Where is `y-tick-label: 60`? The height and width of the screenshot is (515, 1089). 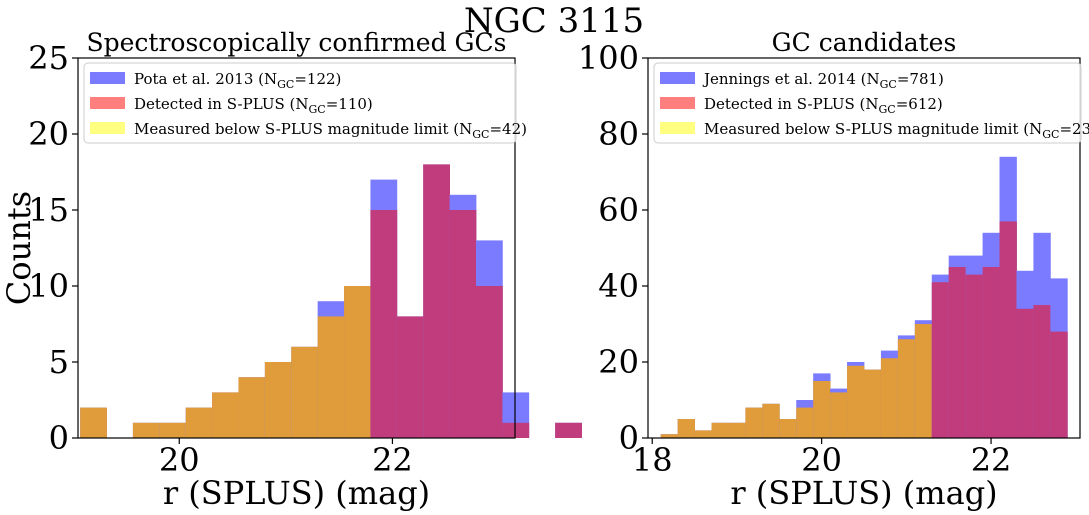 y-tick-label: 60 is located at coordinates (618, 210).